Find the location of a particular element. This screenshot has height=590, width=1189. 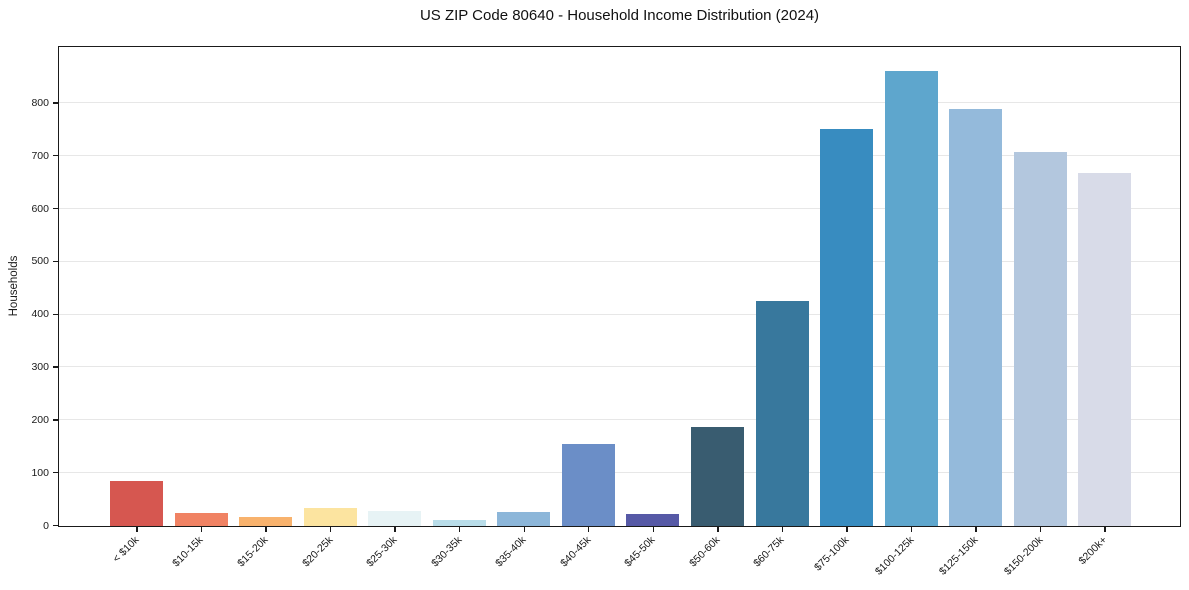

y-tick-label: 800 is located at coordinates (40, 102).